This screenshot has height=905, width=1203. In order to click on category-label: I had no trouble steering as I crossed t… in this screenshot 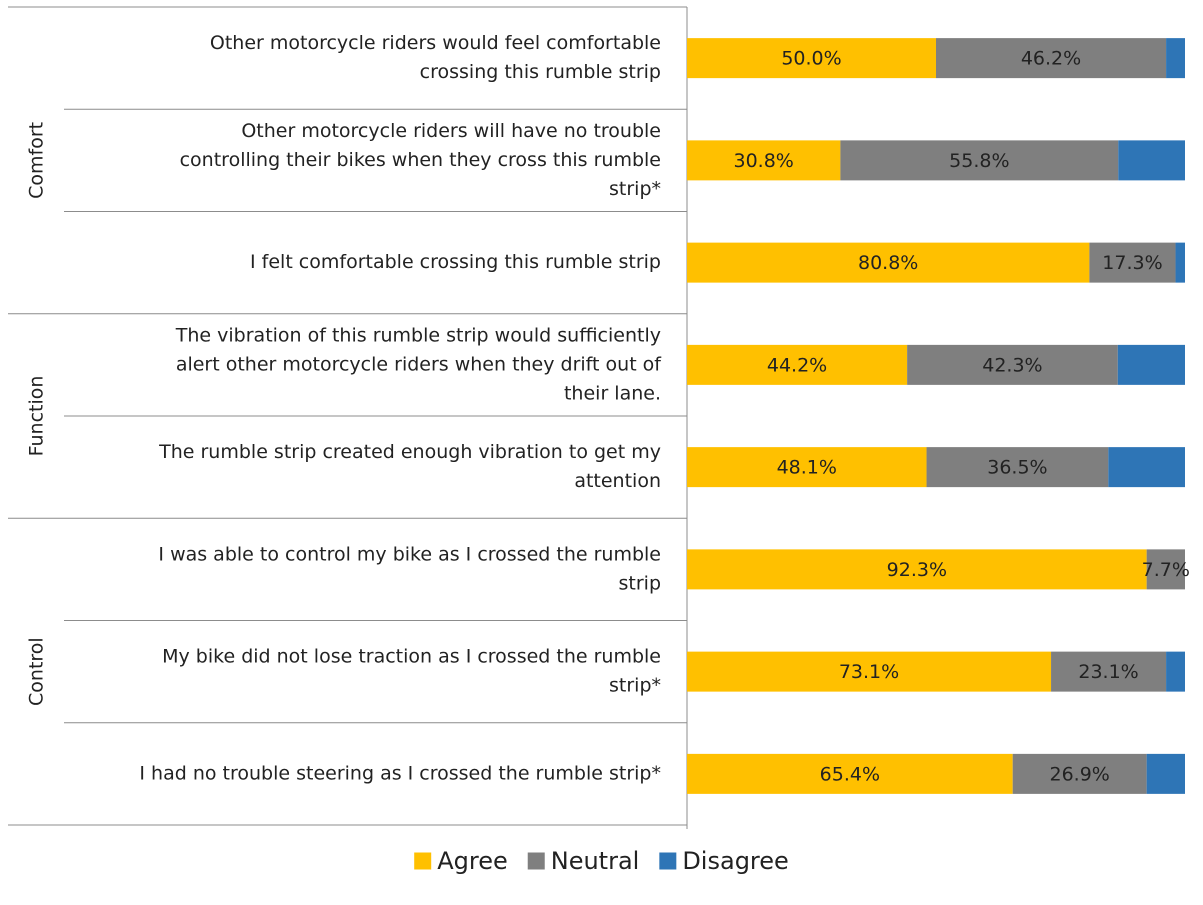, I will do `click(400, 773)`.